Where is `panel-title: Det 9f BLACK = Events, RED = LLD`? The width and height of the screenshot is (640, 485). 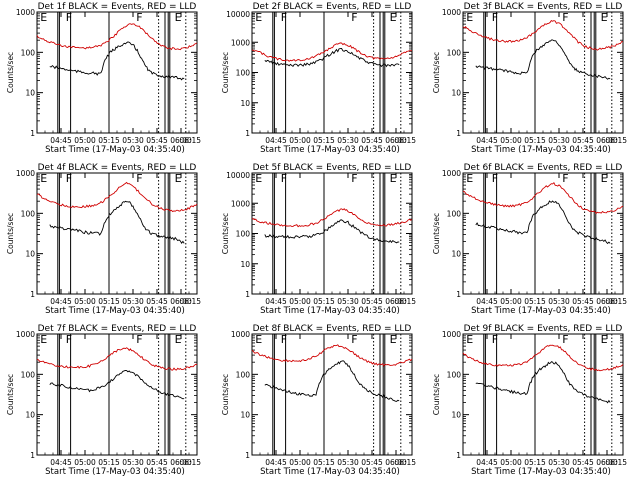
panel-title: Det 9f BLACK = Events, RED = LLD is located at coordinates (543, 329).